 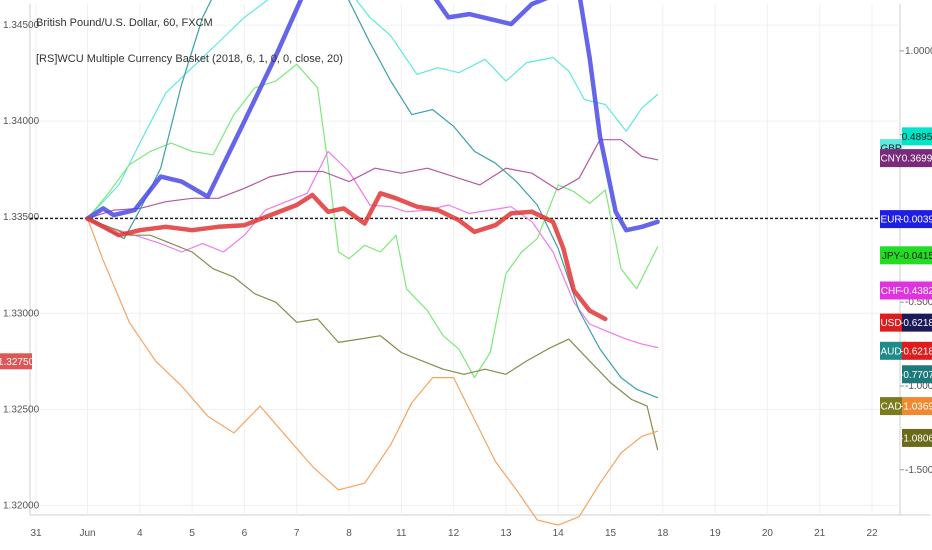 What do you see at coordinates (346, 256) in the screenshot?
I see `series-line-usd` at bounding box center [346, 256].